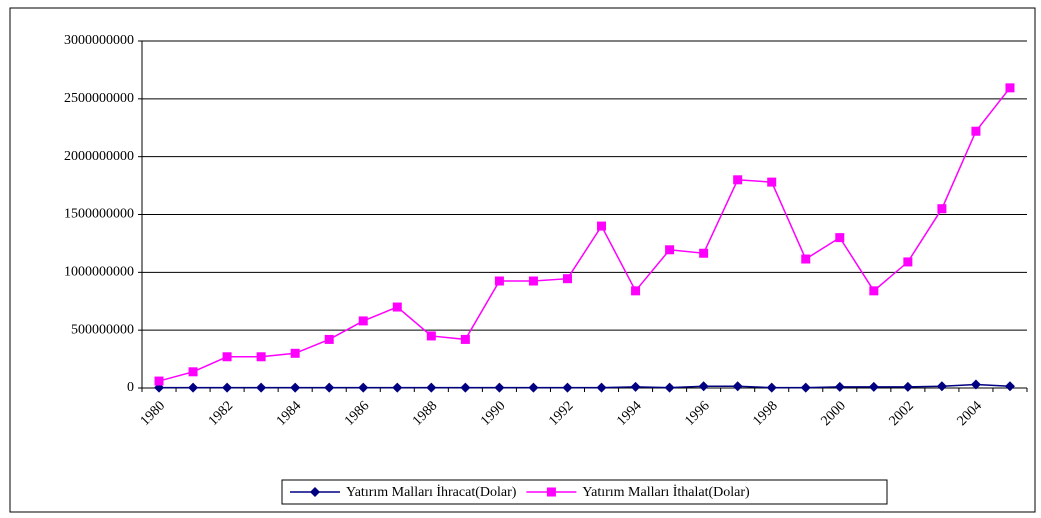 This screenshot has height=518, width=1041. I want to click on legend-box, so click(584, 492).